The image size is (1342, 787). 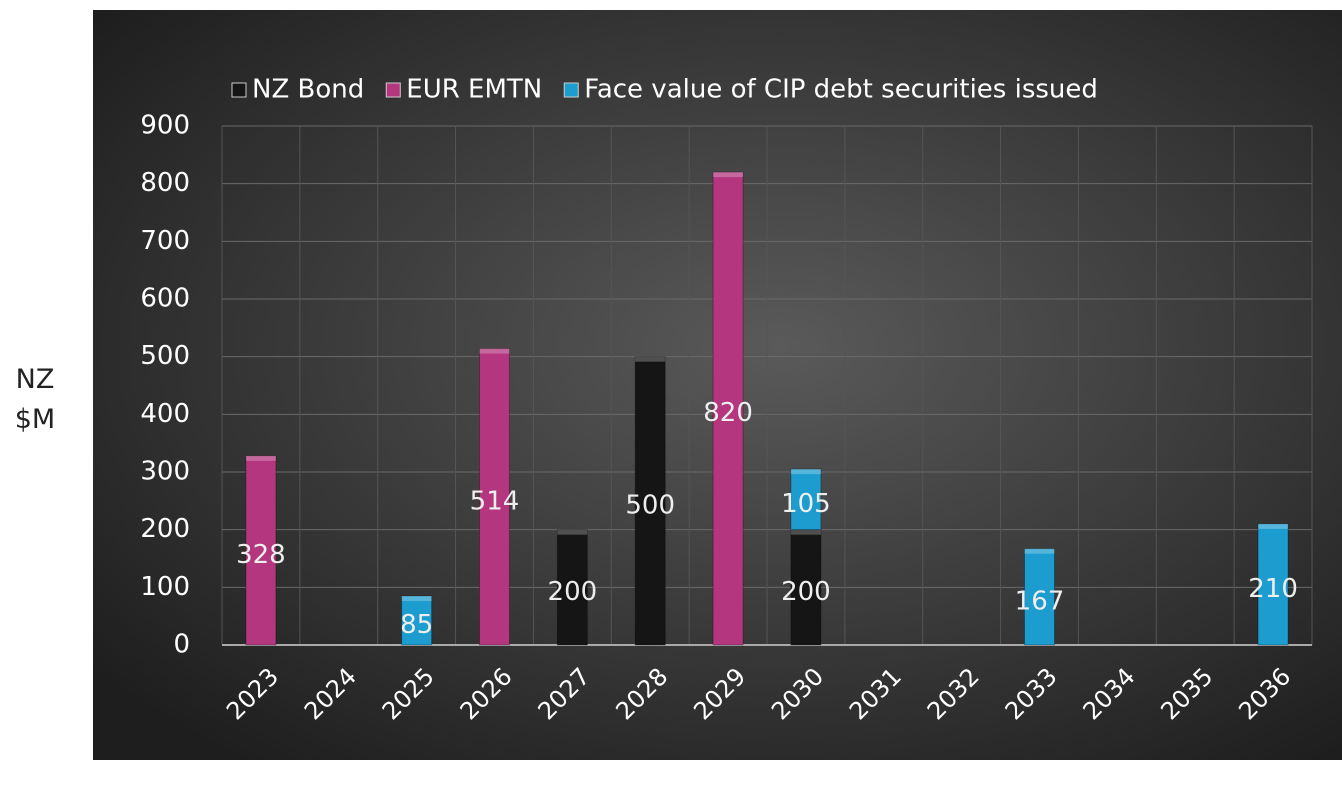 What do you see at coordinates (165, 126) in the screenshot?
I see `y-tick-label: 900` at bounding box center [165, 126].